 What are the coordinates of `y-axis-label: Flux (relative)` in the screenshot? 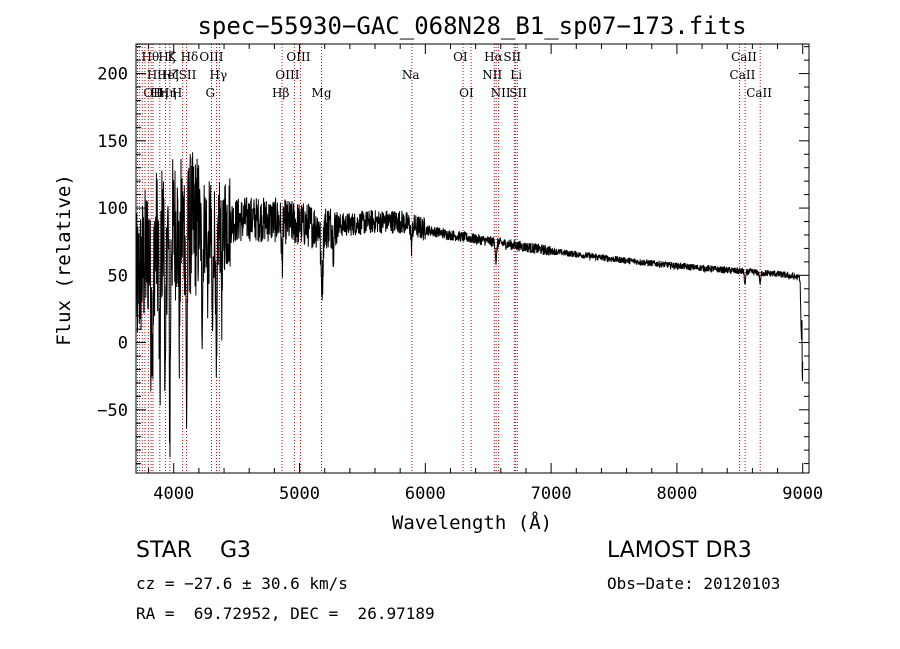 It's located at (64, 260).